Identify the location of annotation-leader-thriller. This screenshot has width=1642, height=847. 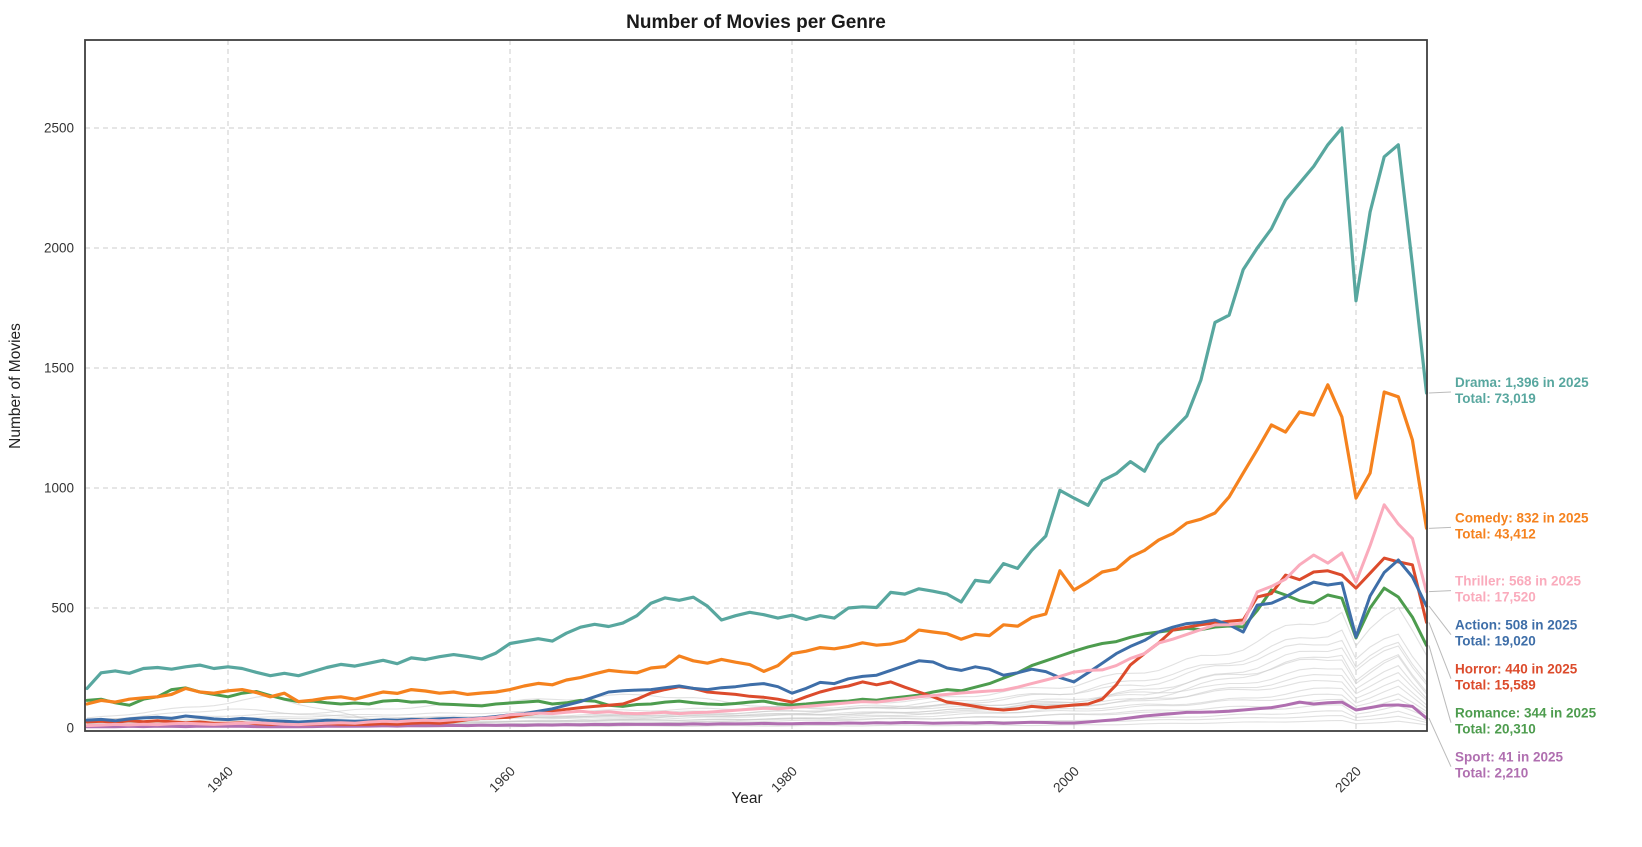
(1440, 591).